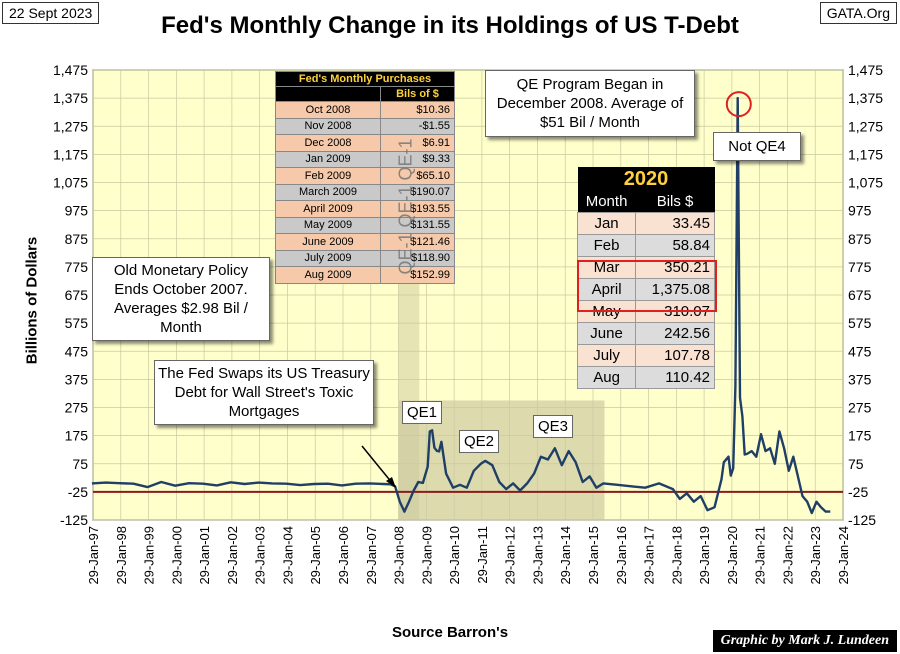 The width and height of the screenshot is (900, 654). What do you see at coordinates (675, 245) in the screenshot?
I see `table-2020-value: 58.84` at bounding box center [675, 245].